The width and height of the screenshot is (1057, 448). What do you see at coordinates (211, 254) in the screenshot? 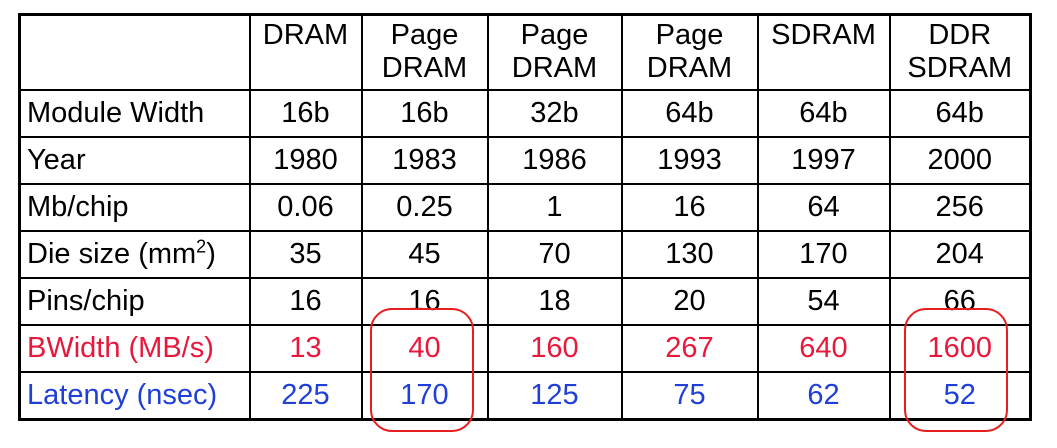
I see `row-label-end: )` at bounding box center [211, 254].